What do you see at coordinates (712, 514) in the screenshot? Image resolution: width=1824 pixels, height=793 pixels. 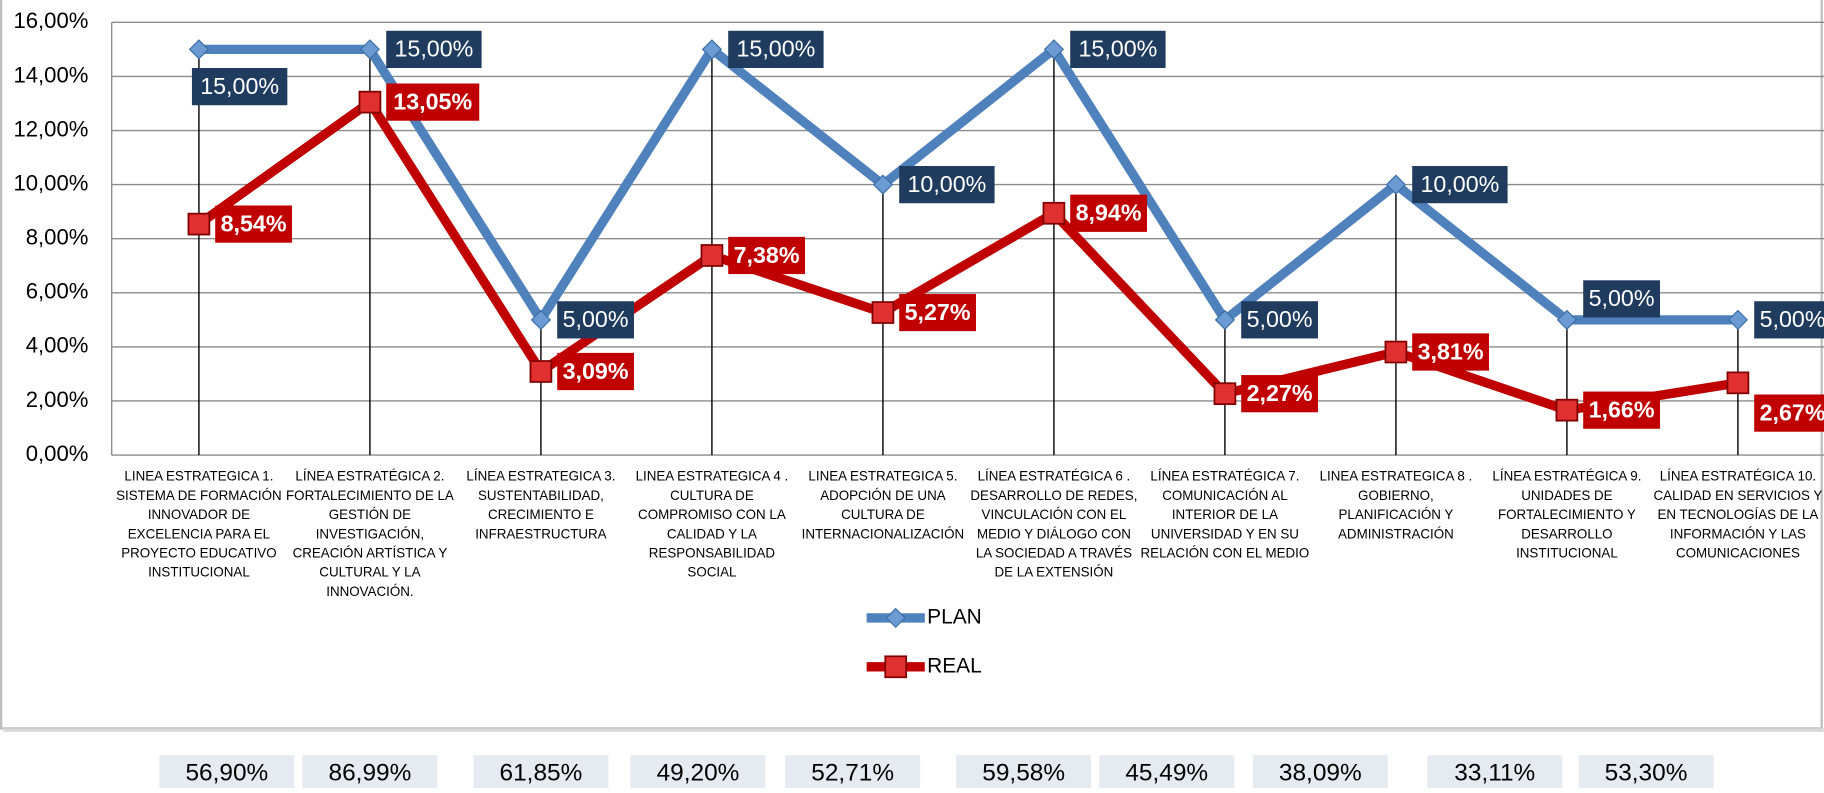 I see `x-tick-label: COMPROMISO CON LA` at bounding box center [712, 514].